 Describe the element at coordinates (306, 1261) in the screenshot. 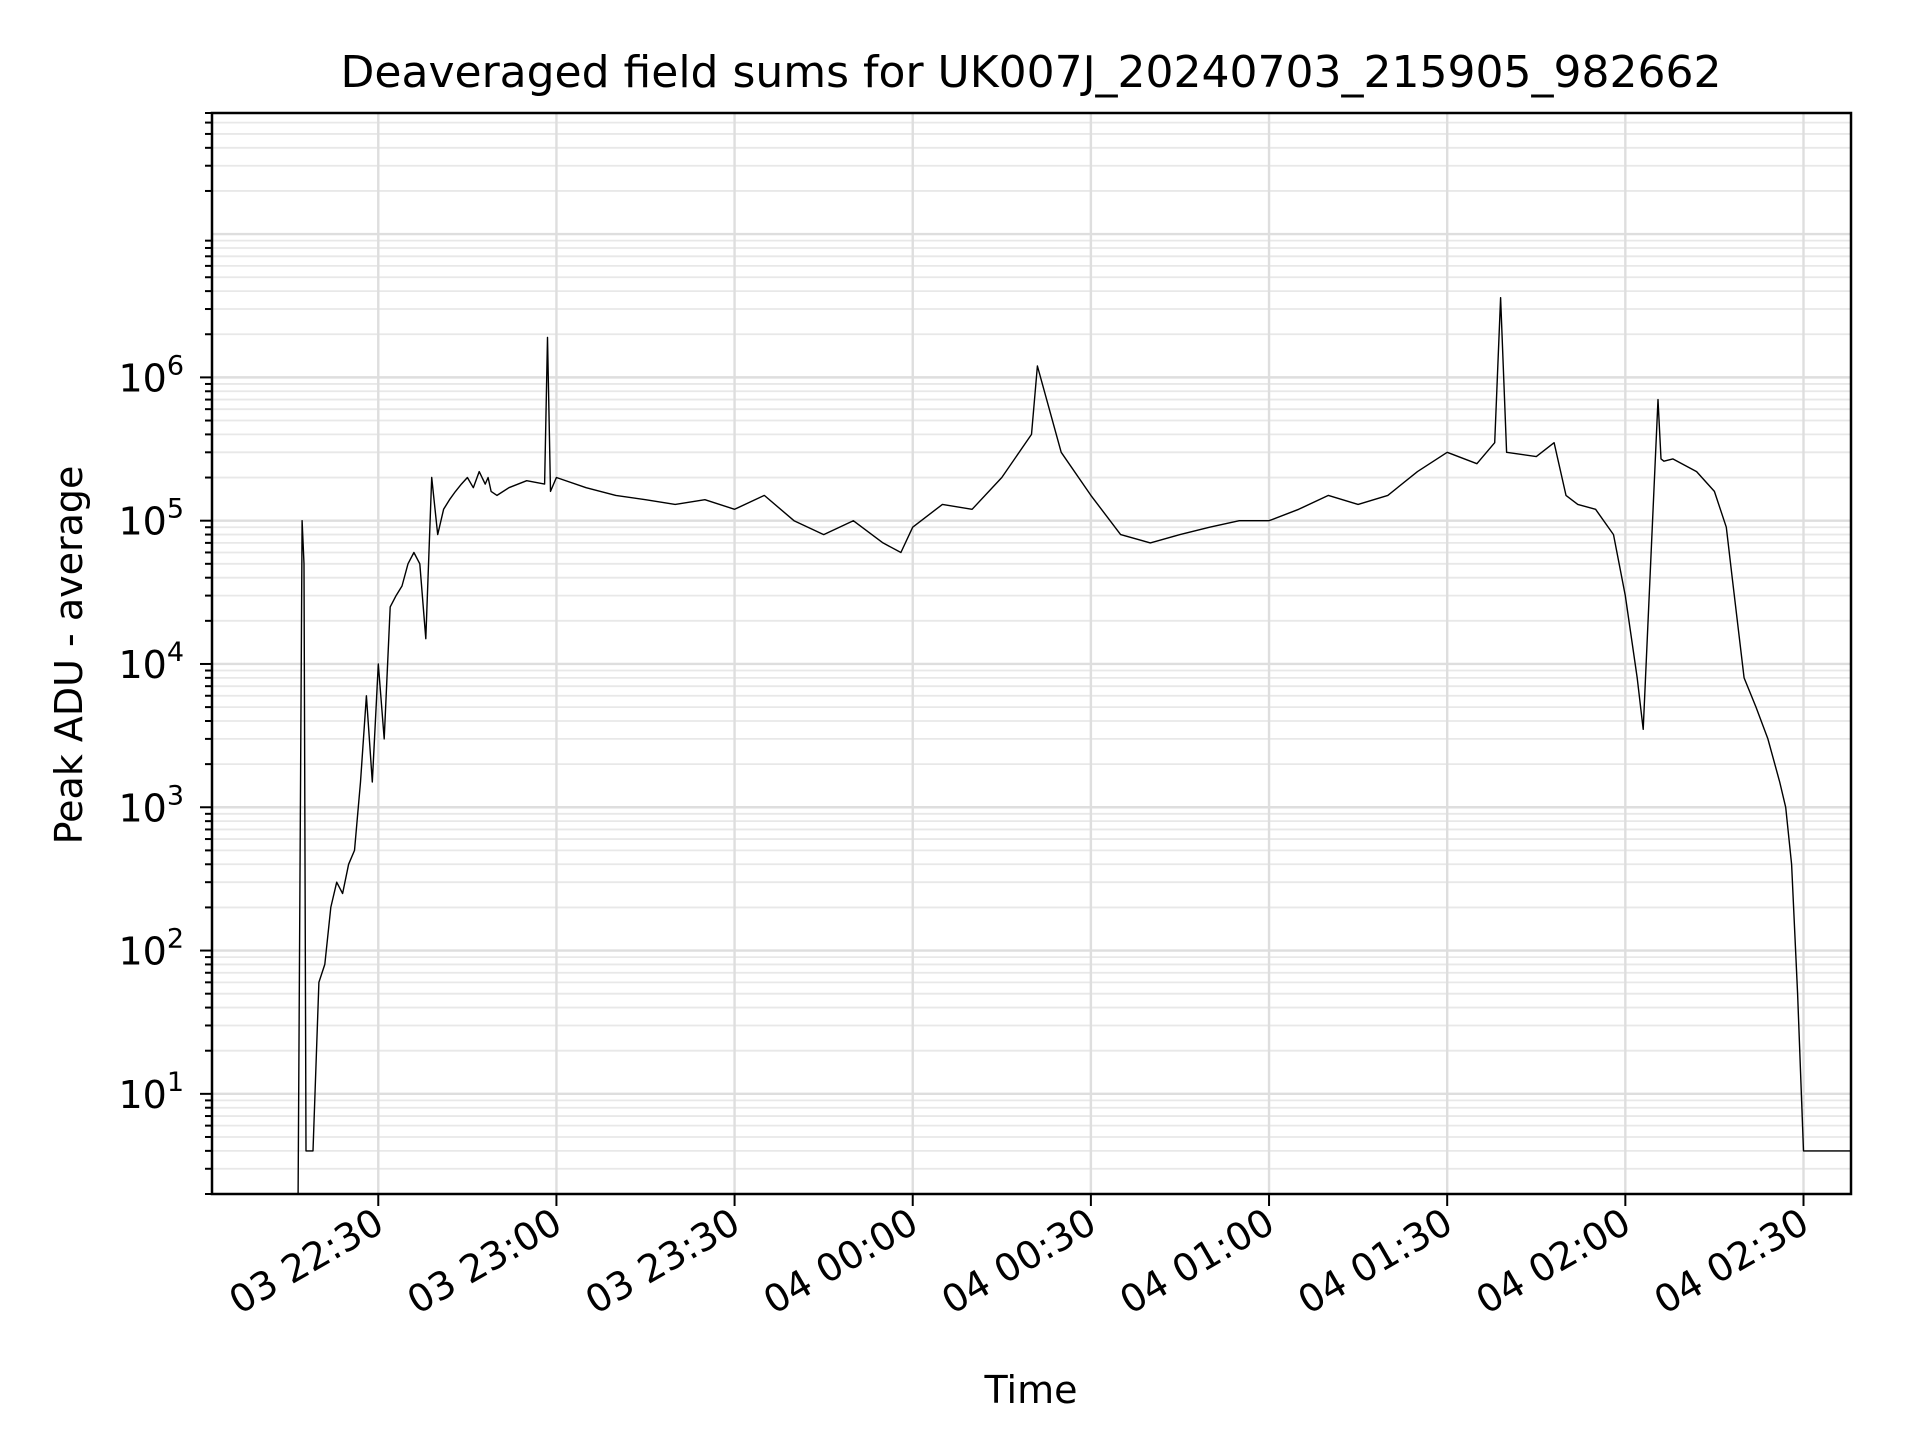

I see `x-tick-label: 03 22:30` at that location.